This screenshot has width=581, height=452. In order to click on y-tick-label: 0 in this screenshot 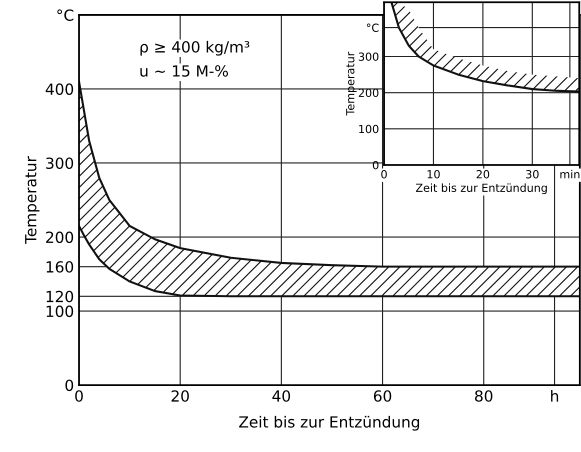, I will do `click(69, 386)`.